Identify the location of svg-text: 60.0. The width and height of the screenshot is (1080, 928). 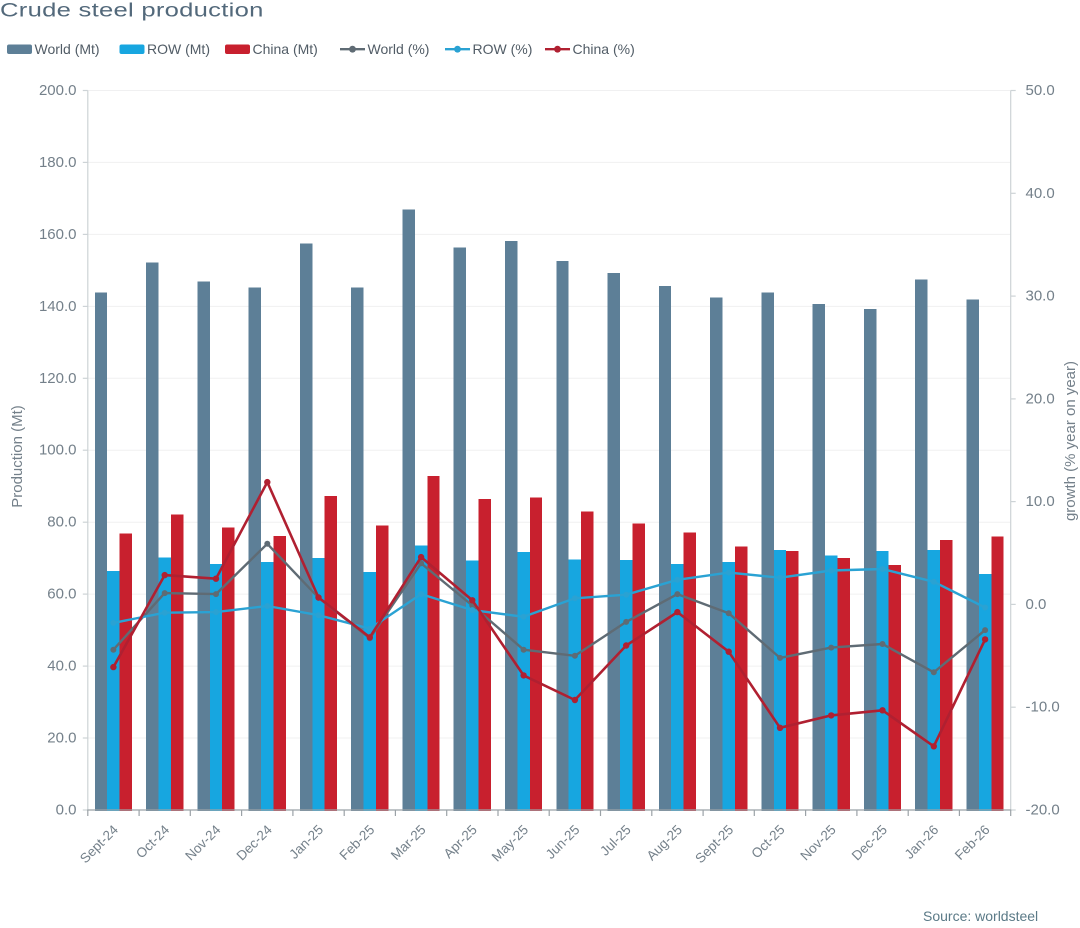
(61, 594).